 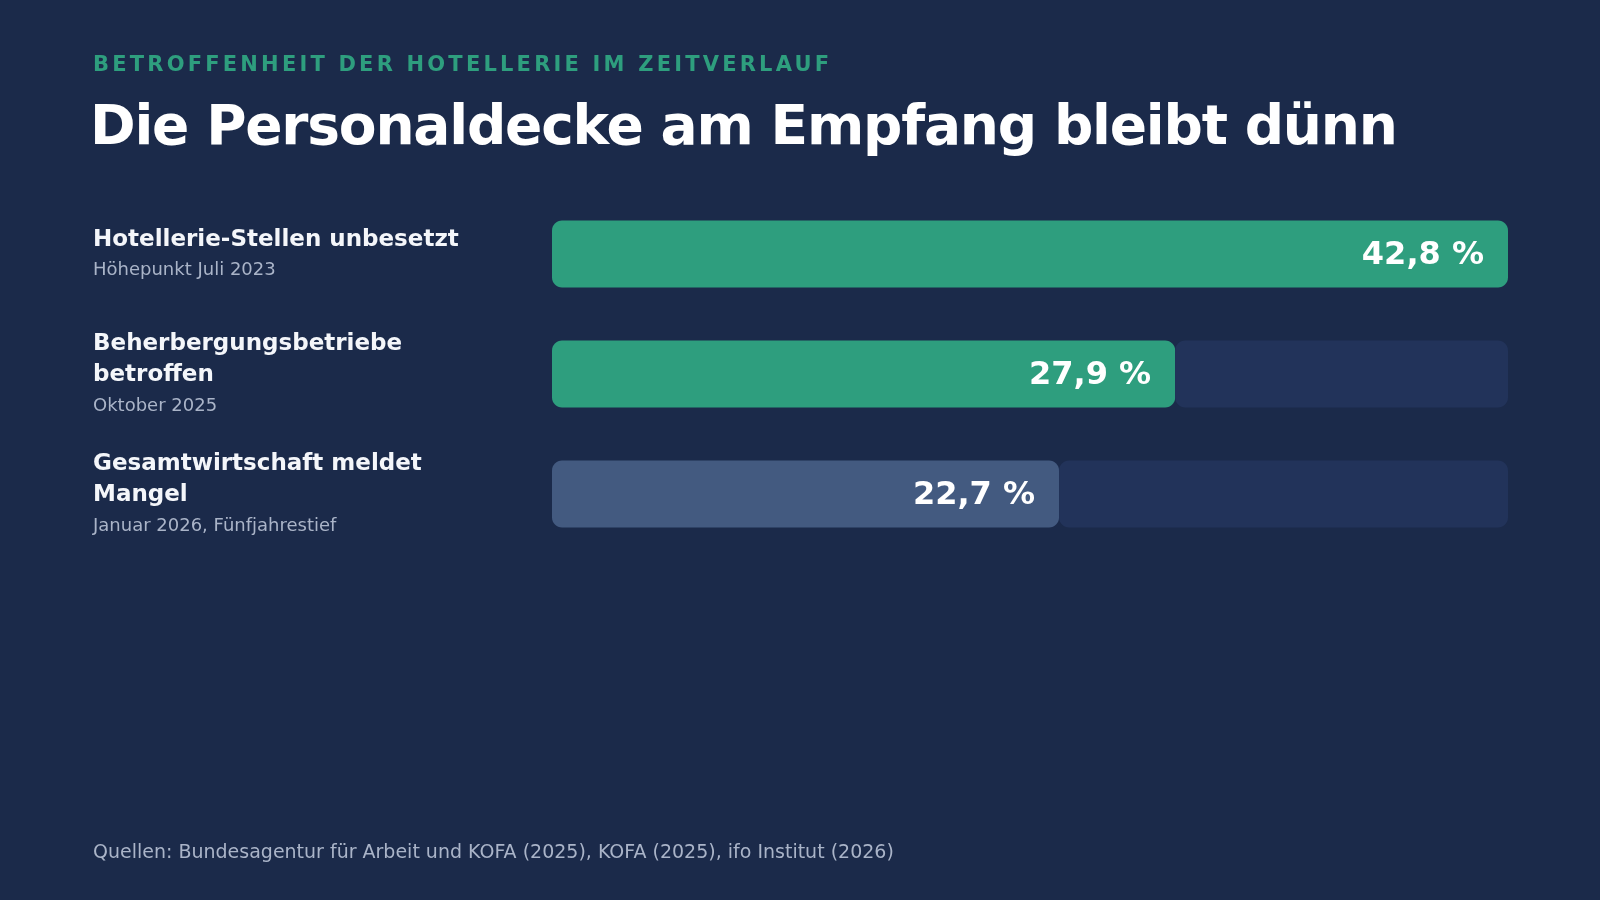 What do you see at coordinates (463, 64) in the screenshot?
I see `chart-subtitle: BETROFFENHEIT DER HOTELLERIE IM ZEITVERLAUF` at bounding box center [463, 64].